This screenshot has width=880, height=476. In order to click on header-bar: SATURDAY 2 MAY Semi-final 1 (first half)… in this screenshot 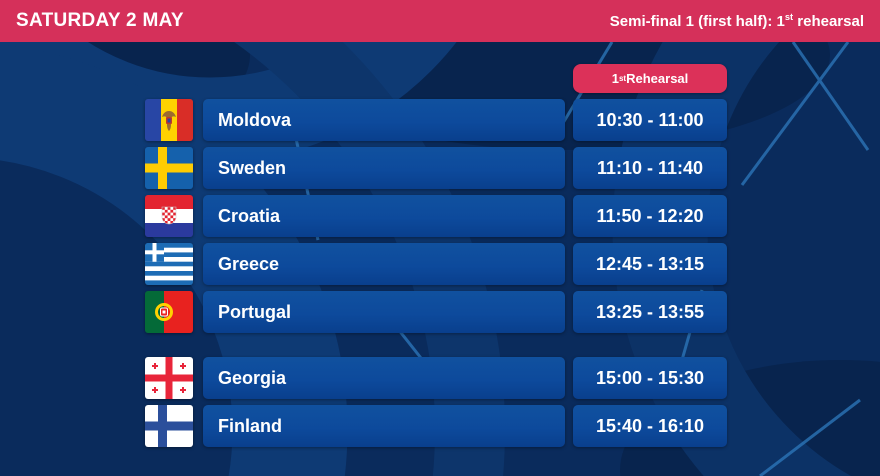, I will do `click(440, 21)`.